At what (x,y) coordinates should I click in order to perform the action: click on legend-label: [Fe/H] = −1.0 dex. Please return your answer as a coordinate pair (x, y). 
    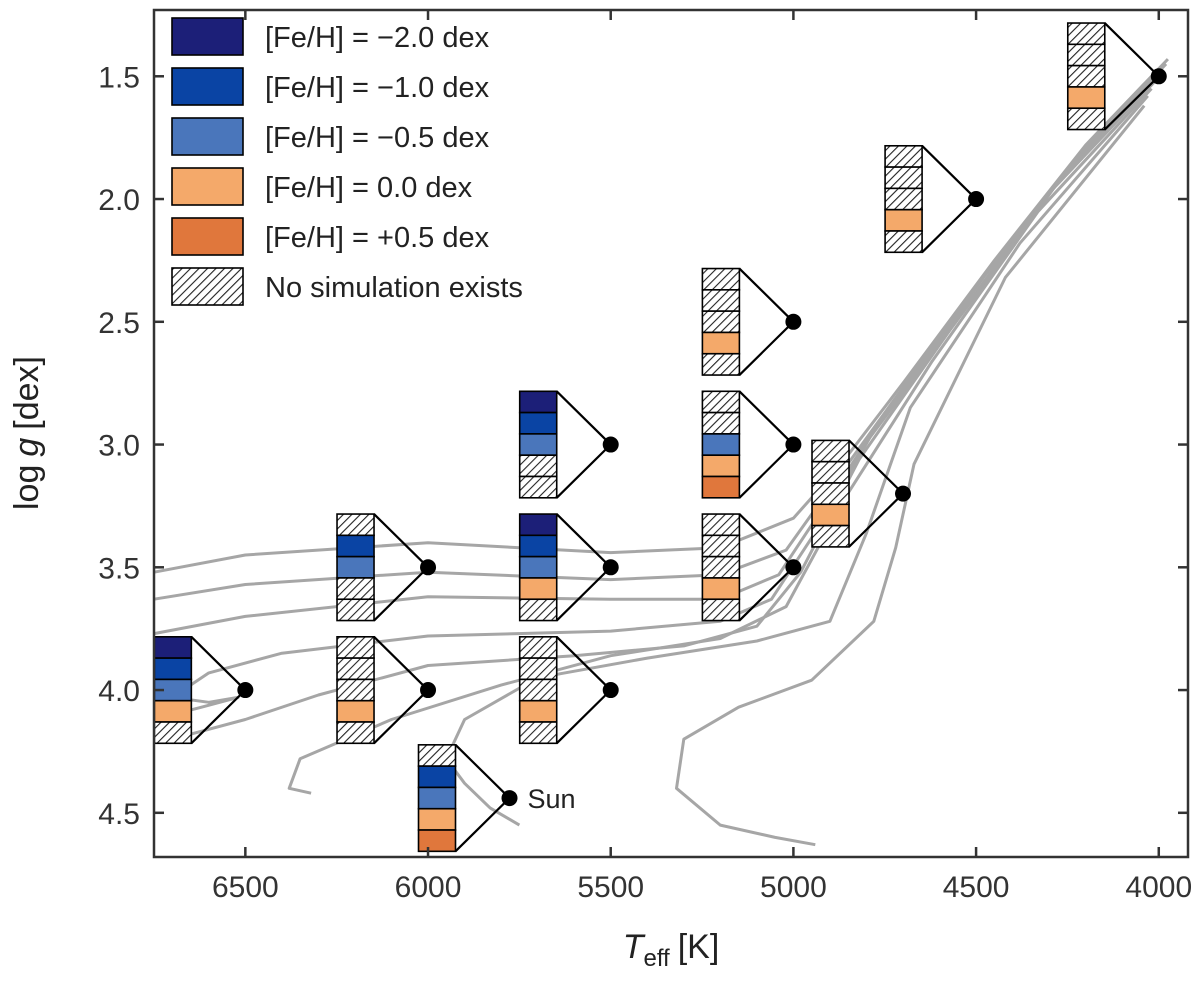
    Looking at the image, I should click on (377, 88).